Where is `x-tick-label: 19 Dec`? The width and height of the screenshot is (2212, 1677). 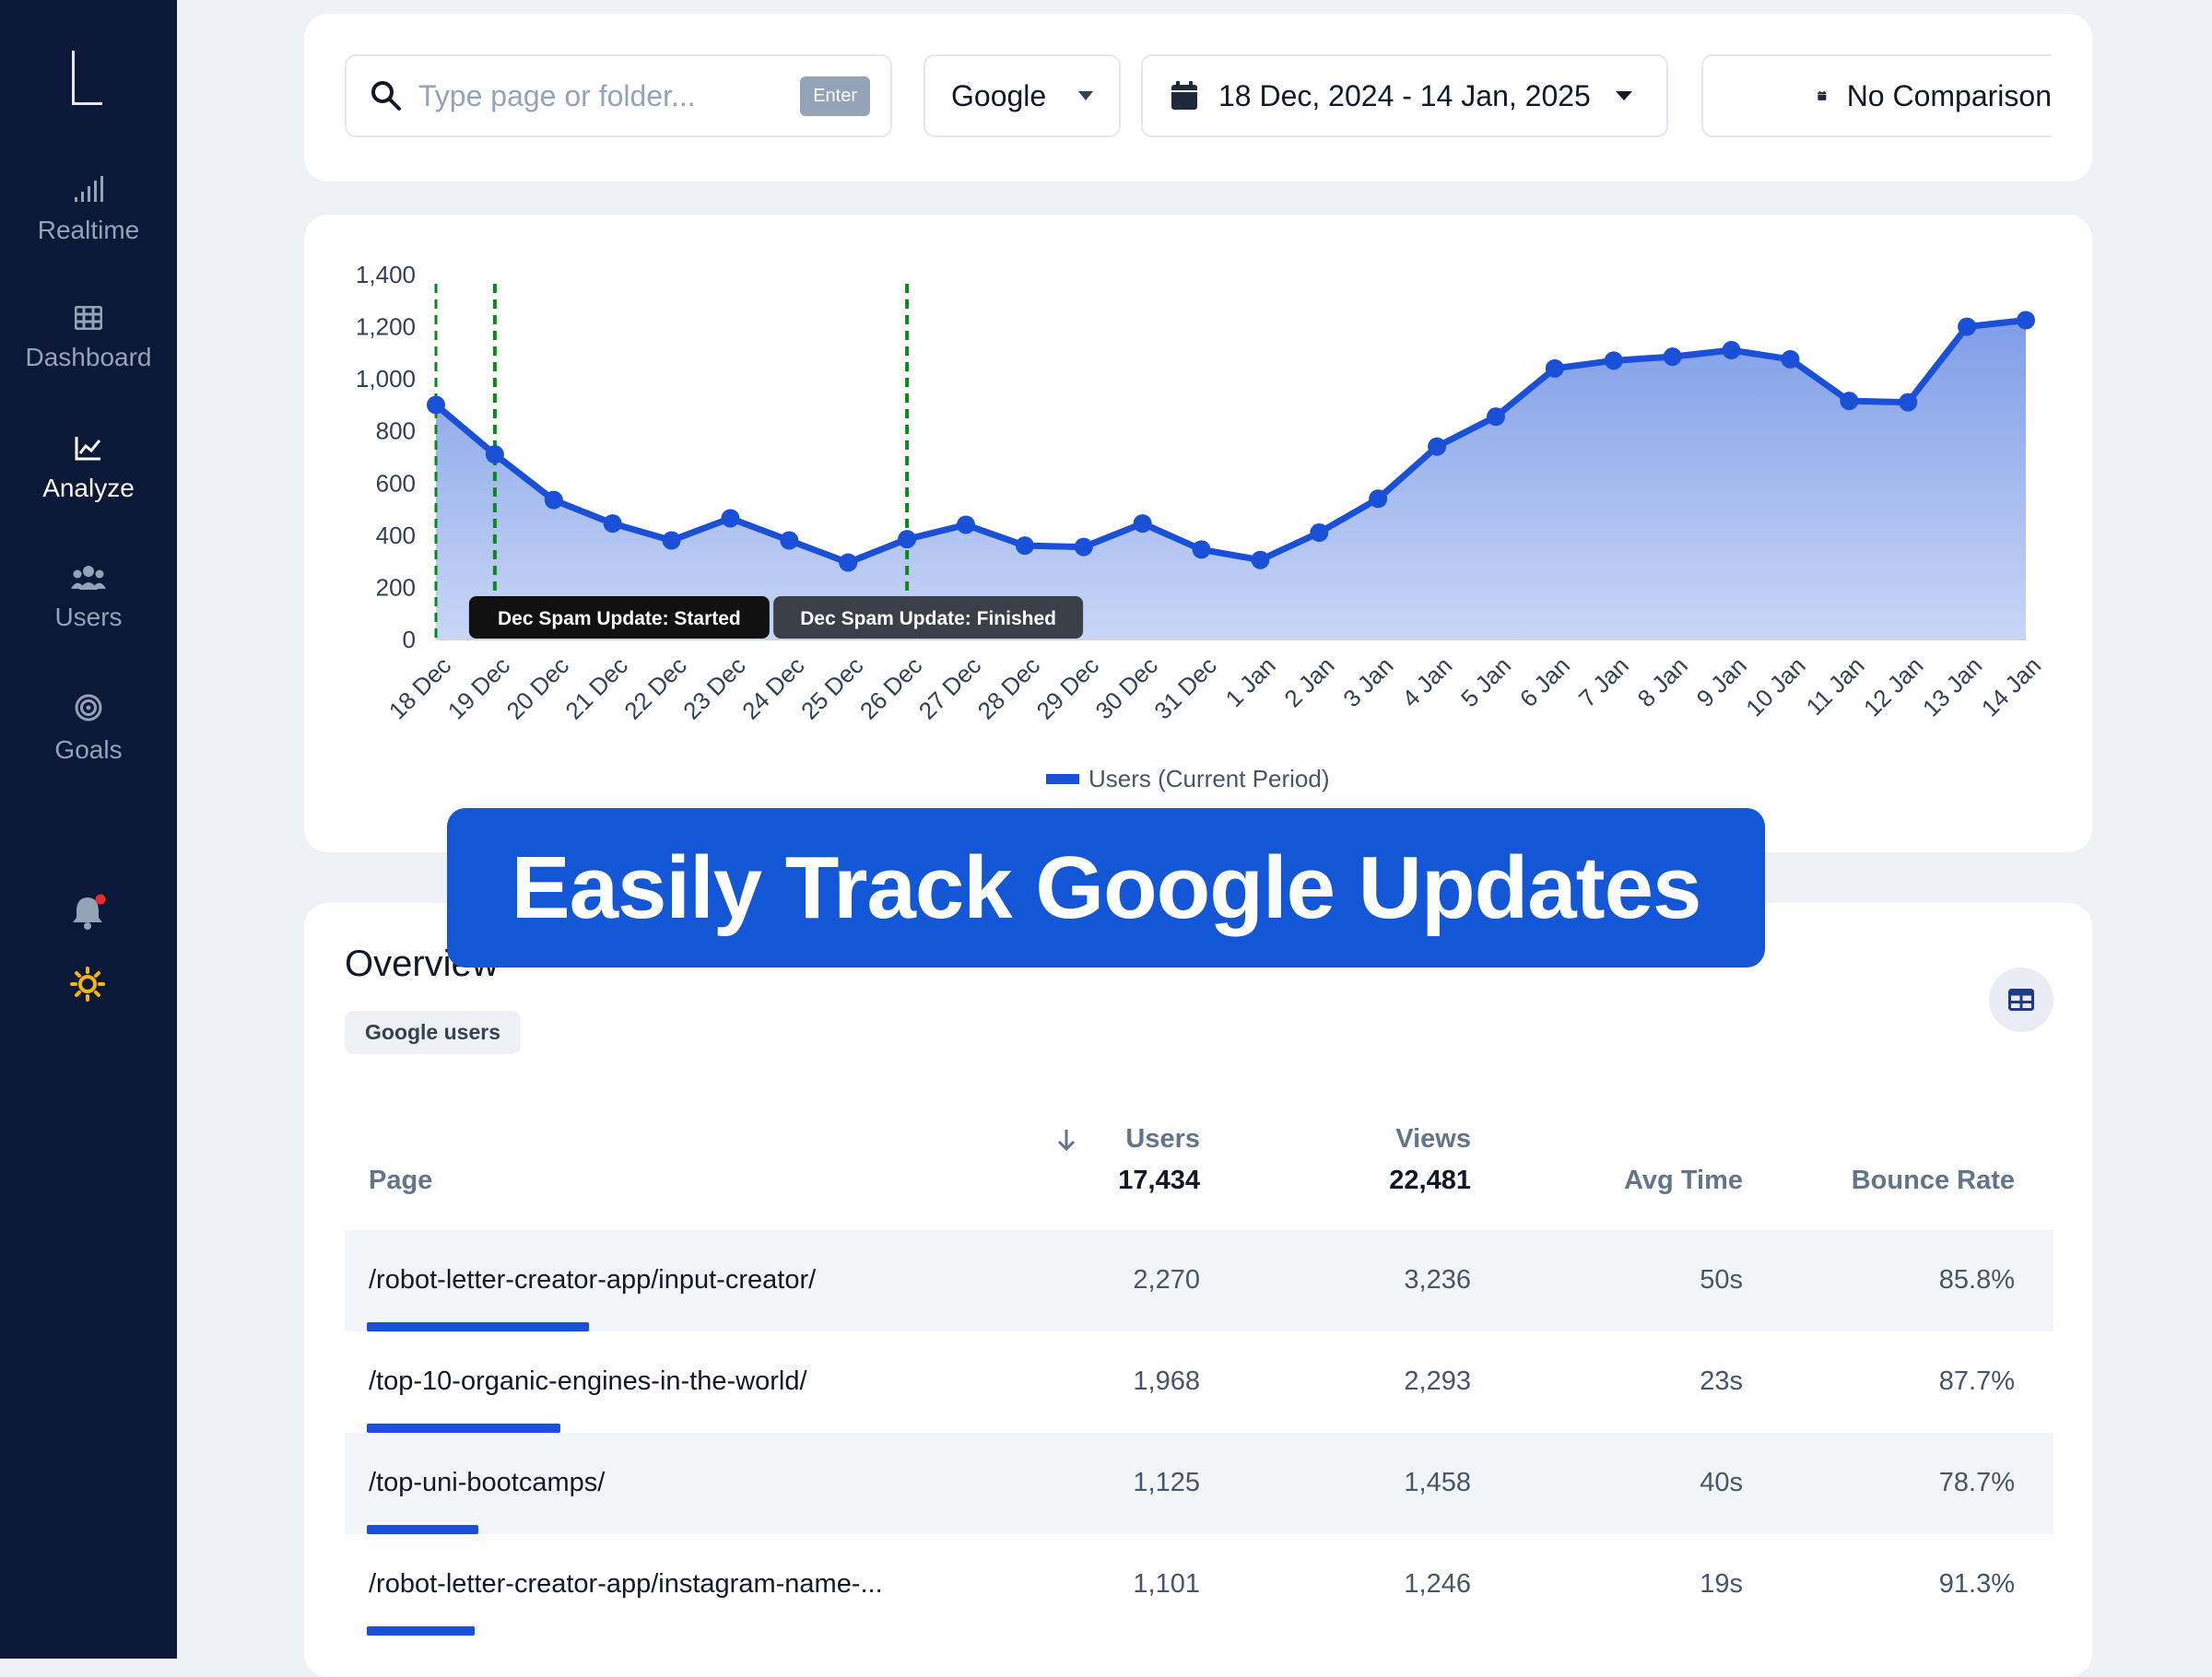 x-tick-label: 19 Dec is located at coordinates (478, 687).